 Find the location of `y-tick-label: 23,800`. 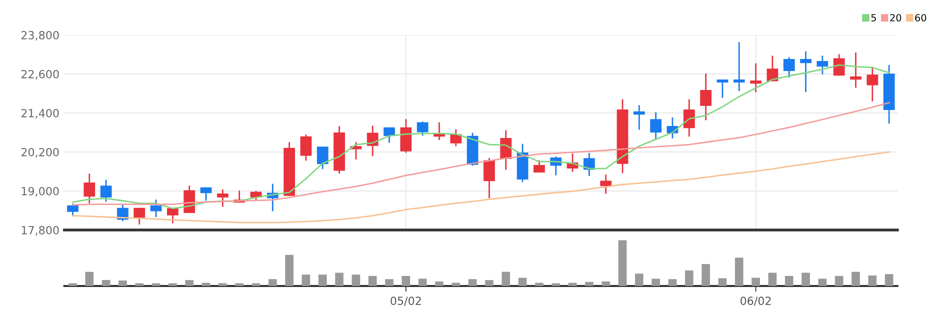

y-tick-label: 23,800 is located at coordinates (40, 35).